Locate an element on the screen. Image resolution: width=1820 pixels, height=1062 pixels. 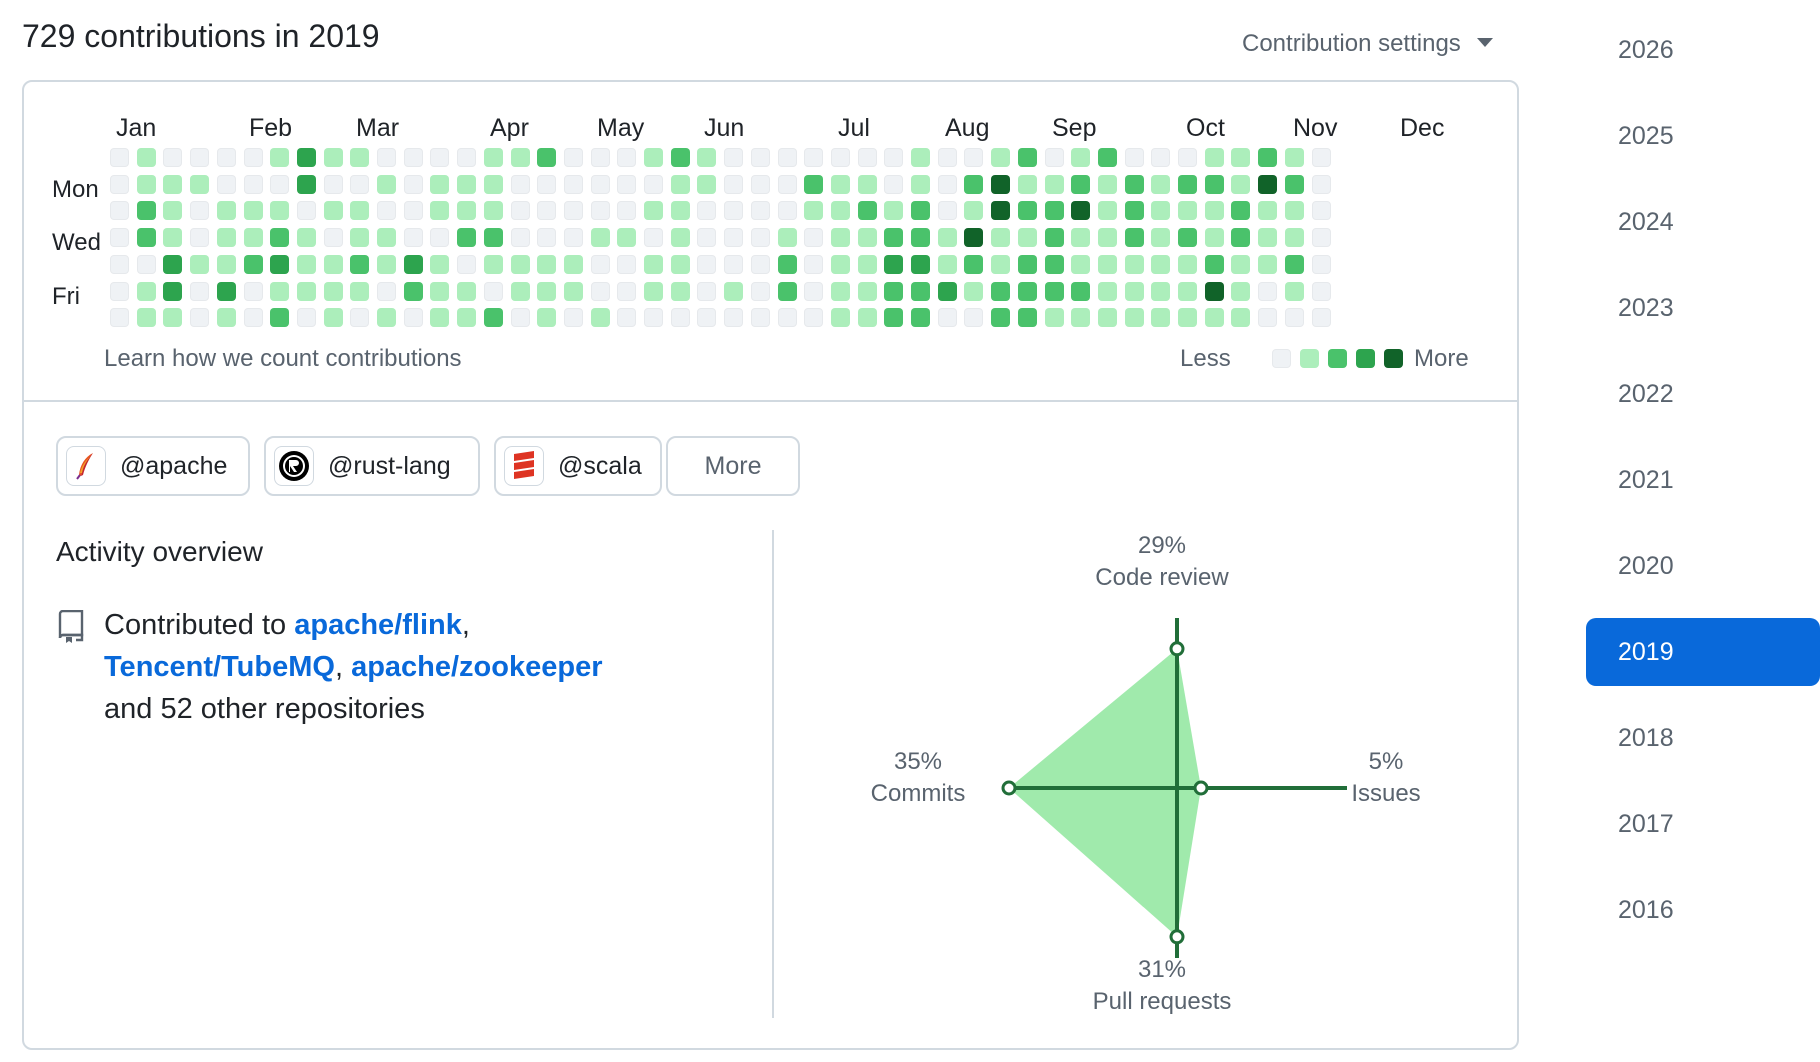
year-link-2026: 2026 is located at coordinates (1646, 49).